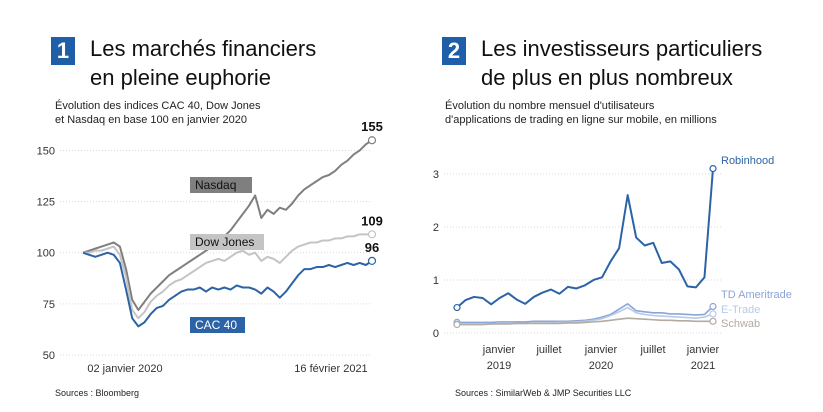  What do you see at coordinates (46, 254) in the screenshot?
I see `y-tick-label: 100` at bounding box center [46, 254].